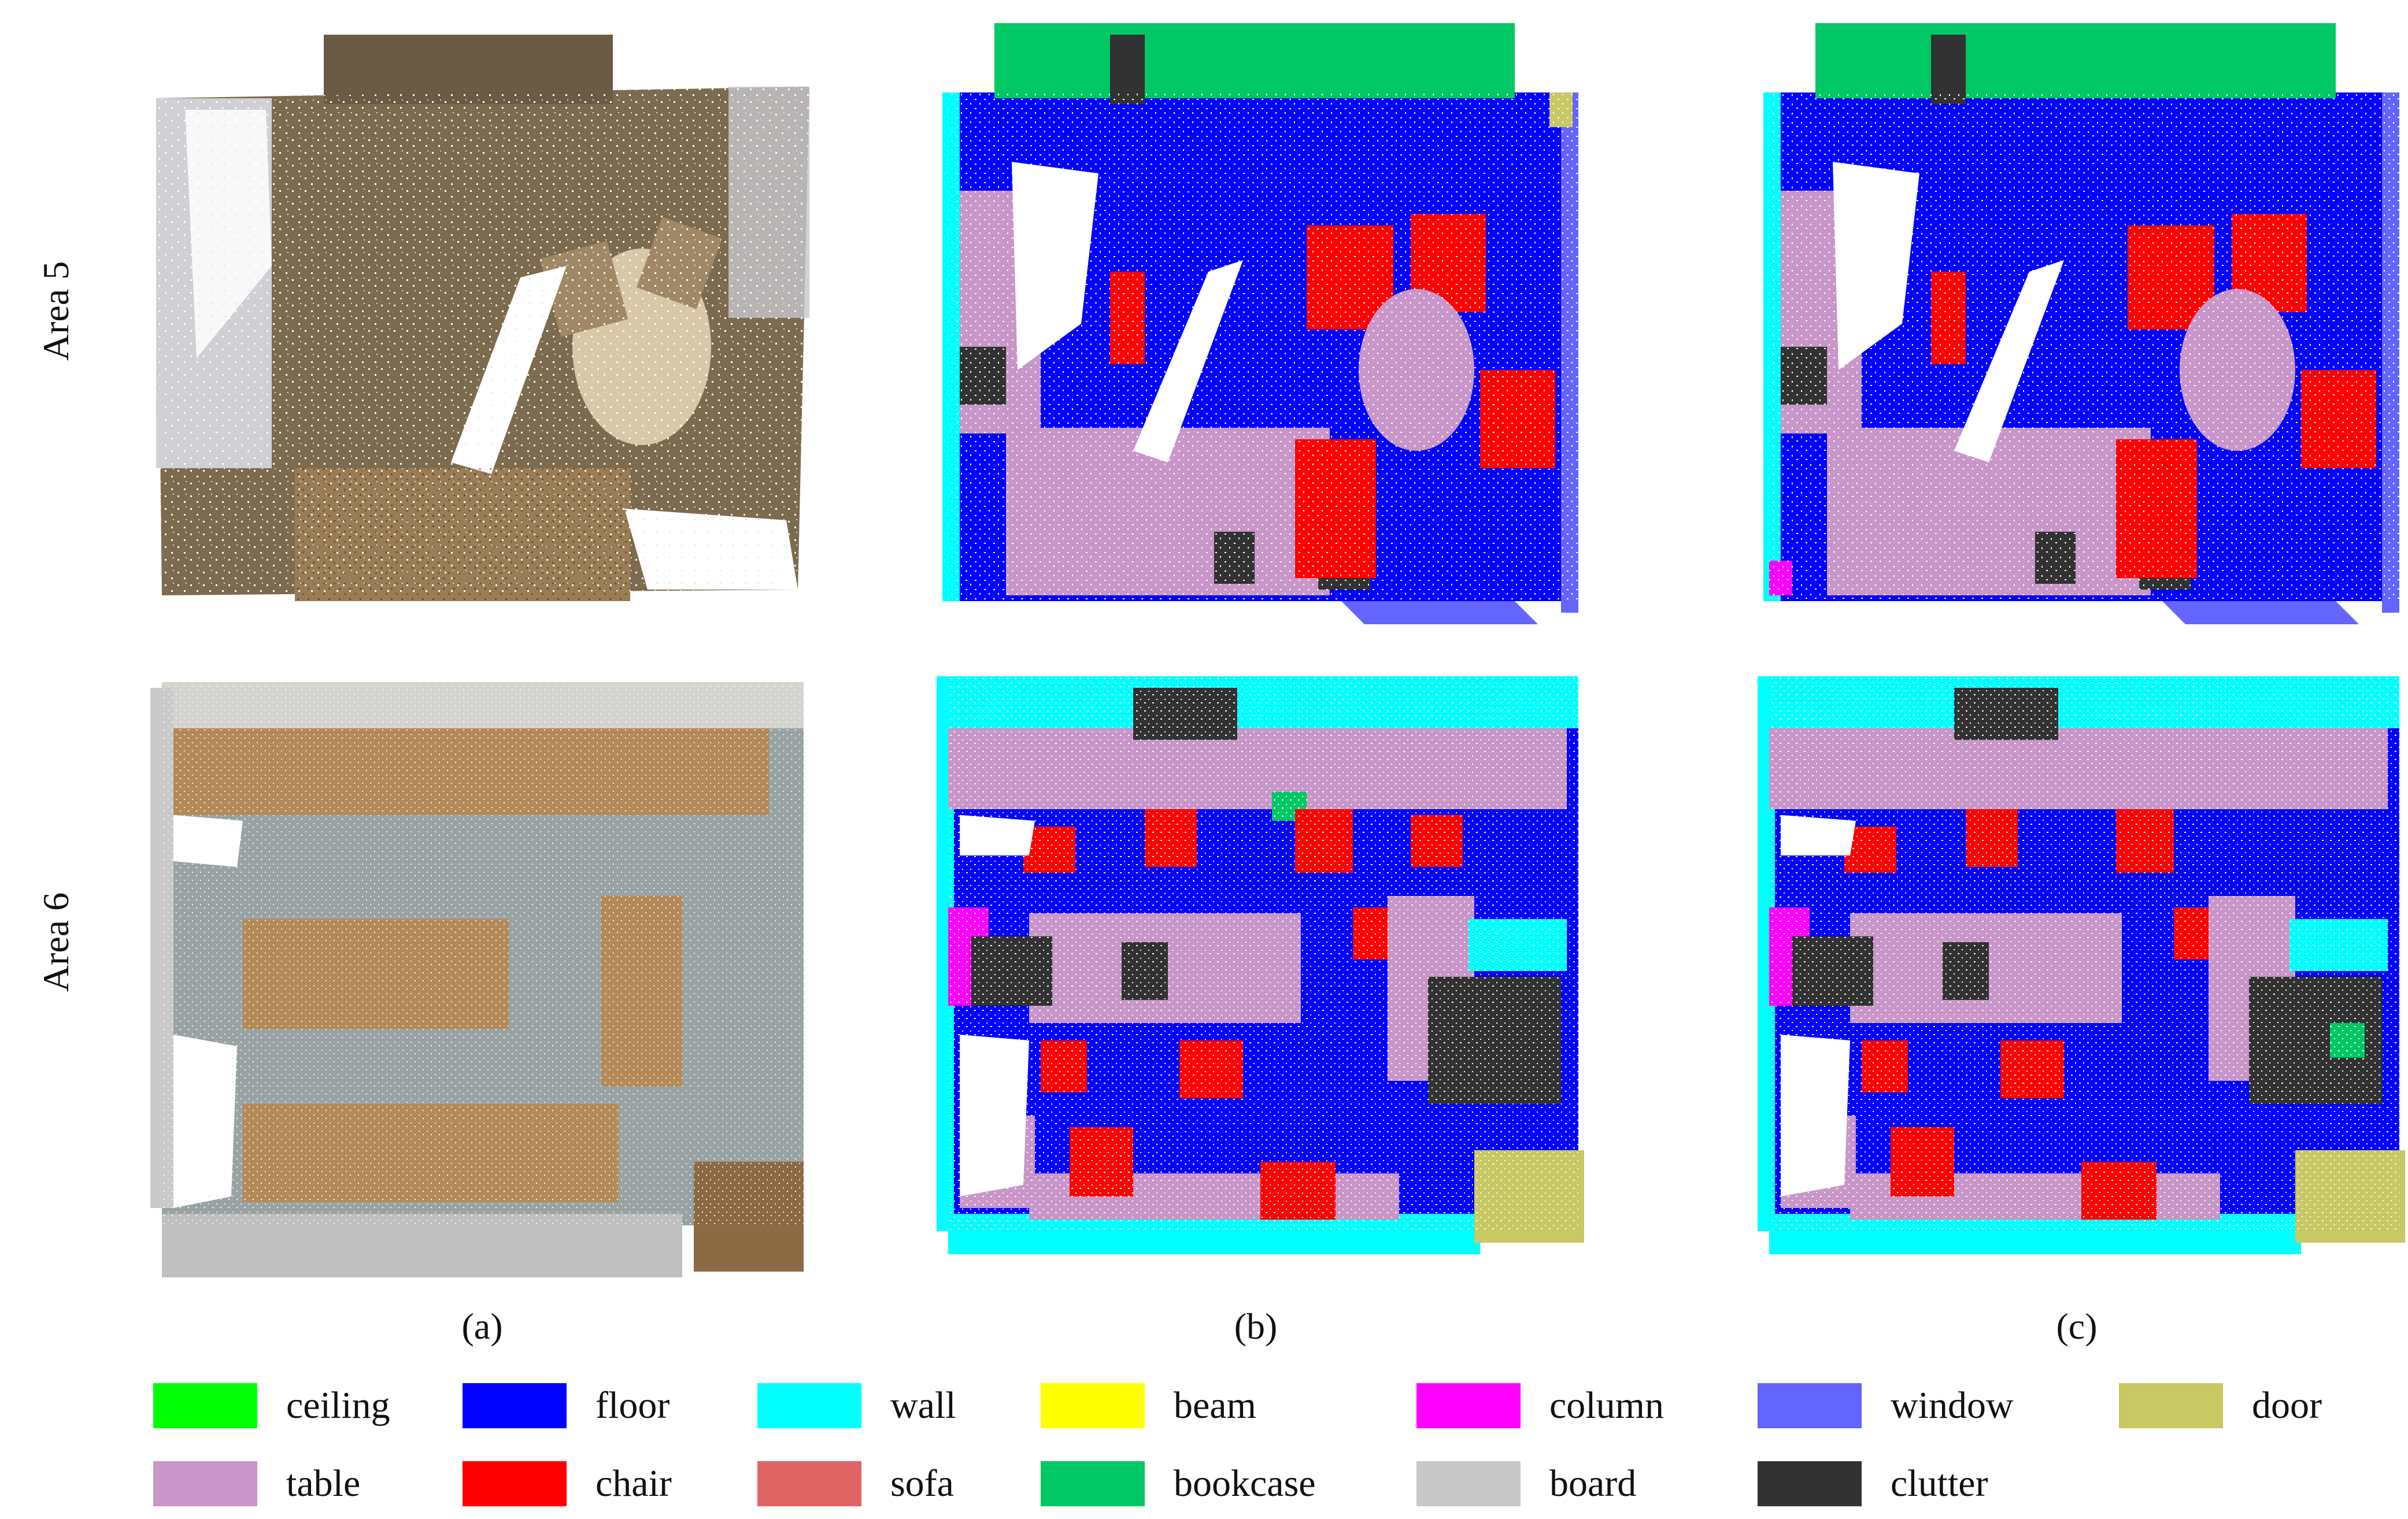 This screenshot has width=2408, height=1519. I want to click on legend-swatch-board, so click(1468, 1483).